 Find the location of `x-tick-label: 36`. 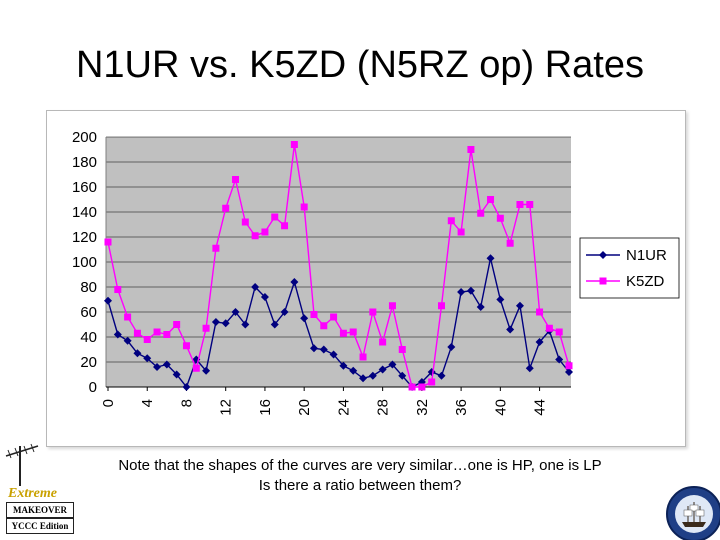

x-tick-label: 36 is located at coordinates (461, 407).